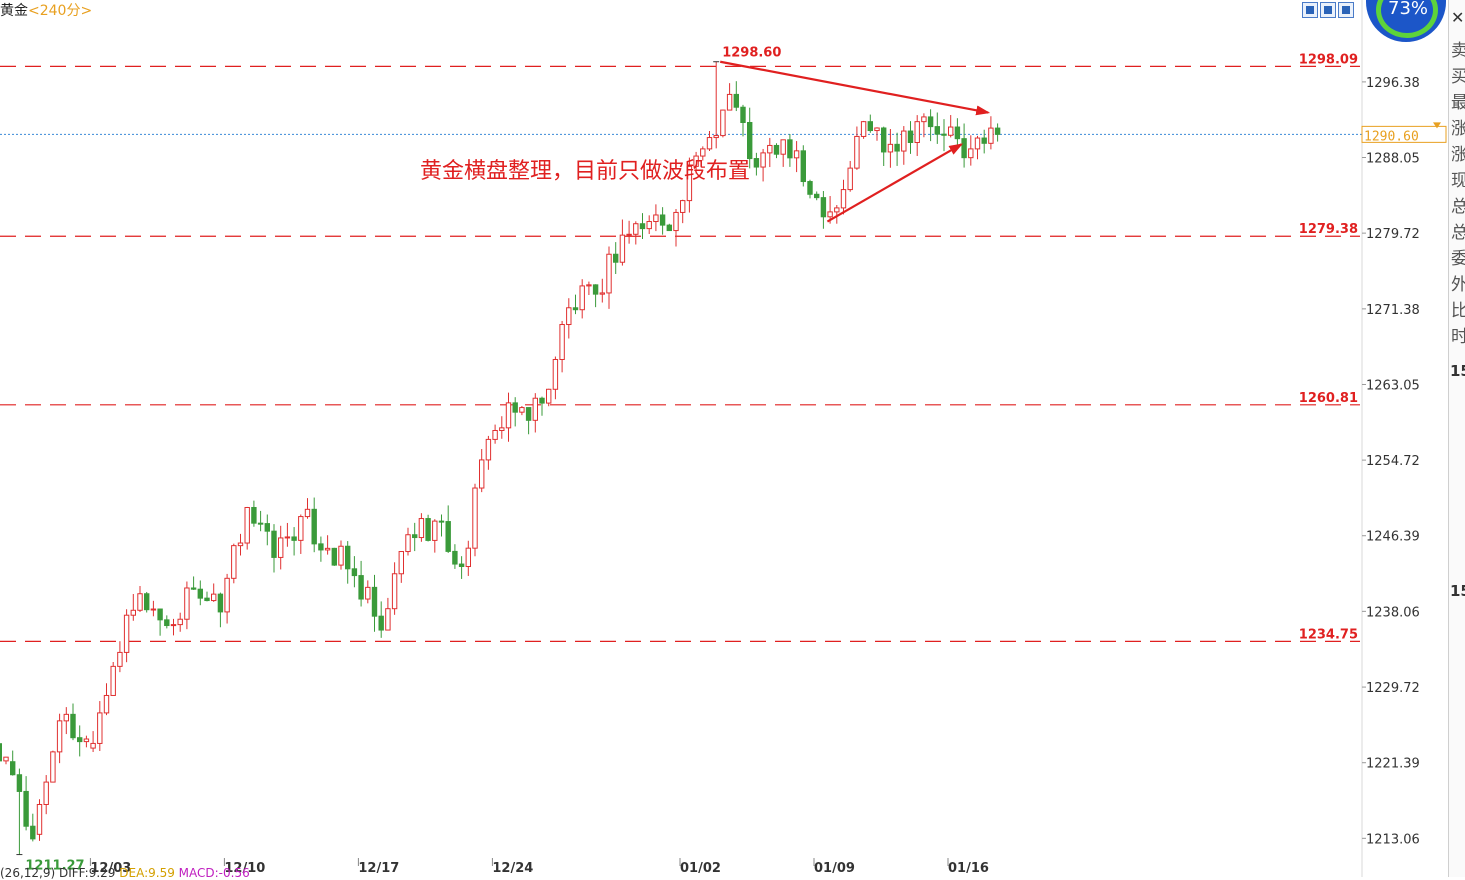 The image size is (1465, 880). Describe the element at coordinates (60, 11) in the screenshot. I see `timeframe-label: <240分>` at that location.